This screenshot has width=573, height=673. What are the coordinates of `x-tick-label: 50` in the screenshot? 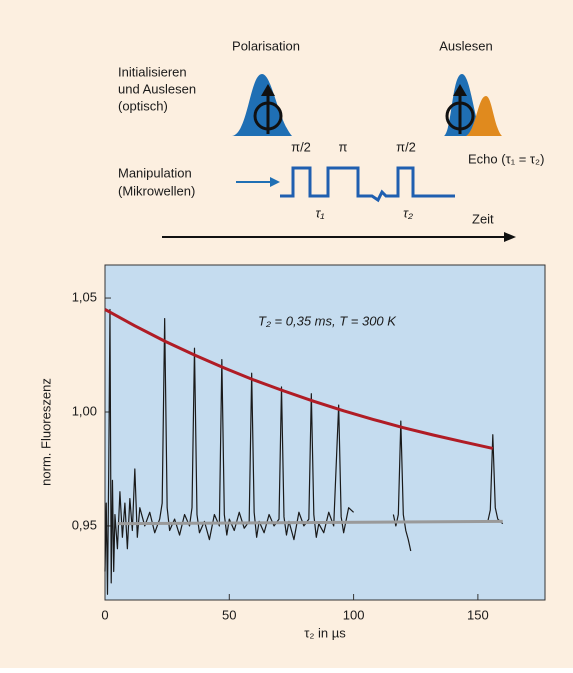 It's located at (229, 614).